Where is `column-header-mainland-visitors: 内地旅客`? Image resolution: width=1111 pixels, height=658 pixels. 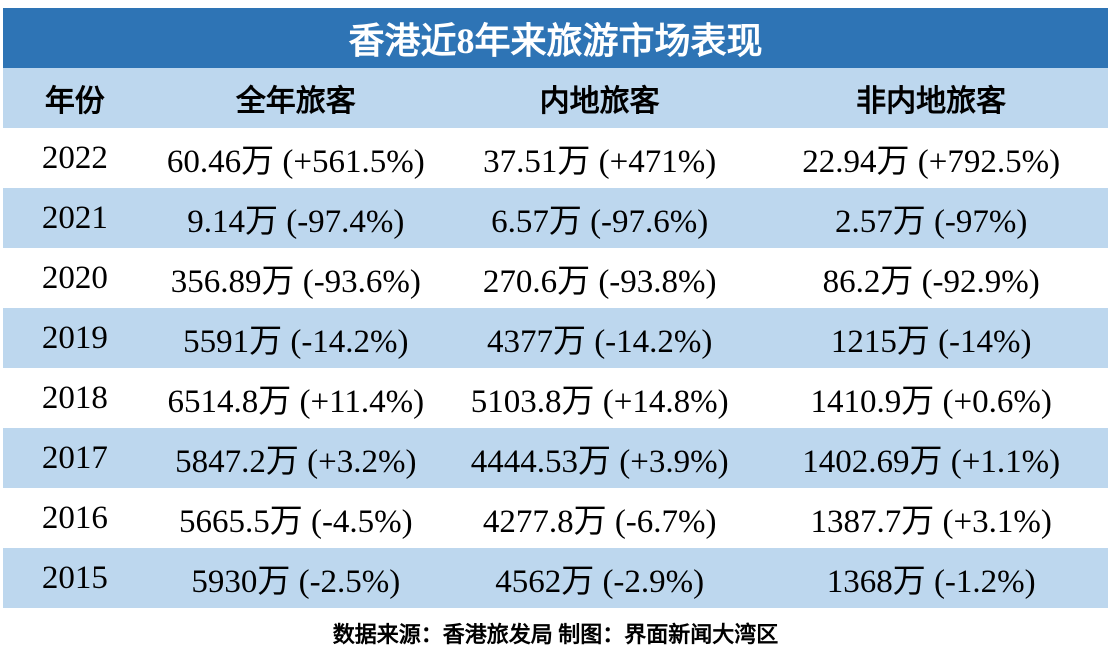
column-header-mainland-visitors: 内地旅客 is located at coordinates (599, 101).